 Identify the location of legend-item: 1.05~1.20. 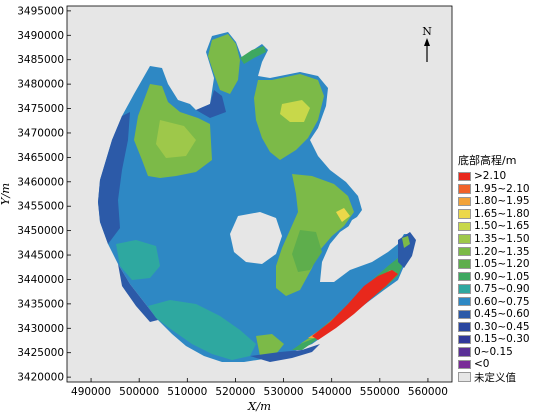
(494, 264).